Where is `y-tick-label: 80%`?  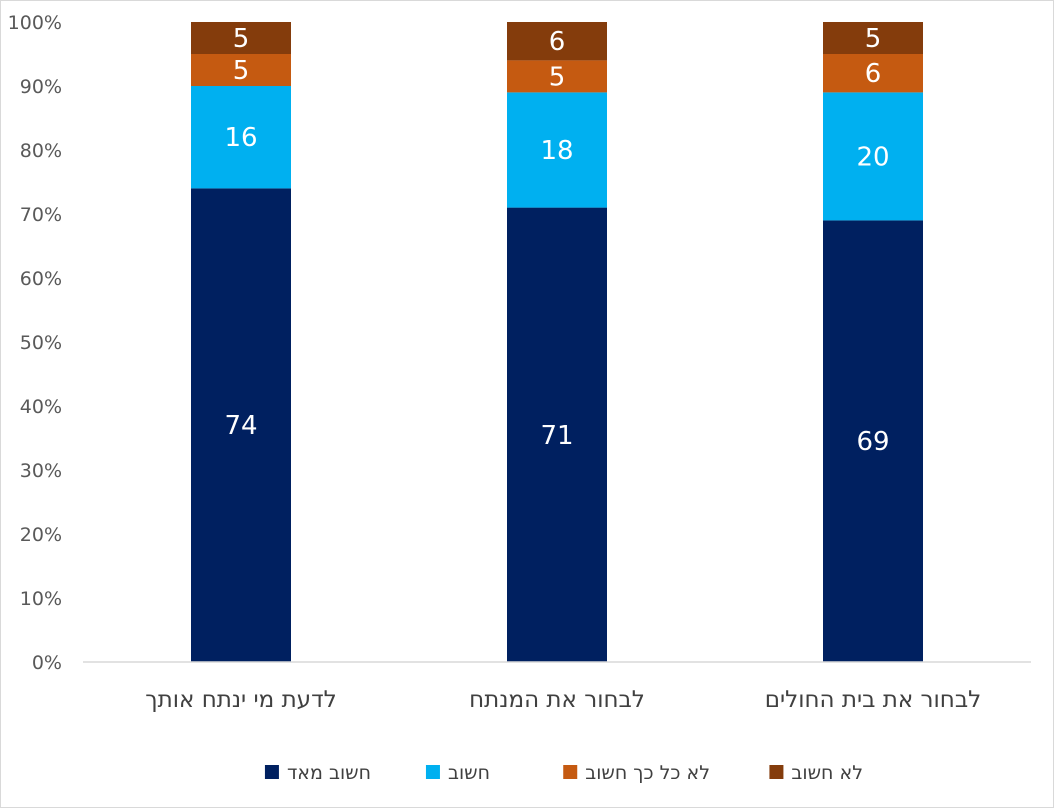 y-tick-label: 80% is located at coordinates (41, 151).